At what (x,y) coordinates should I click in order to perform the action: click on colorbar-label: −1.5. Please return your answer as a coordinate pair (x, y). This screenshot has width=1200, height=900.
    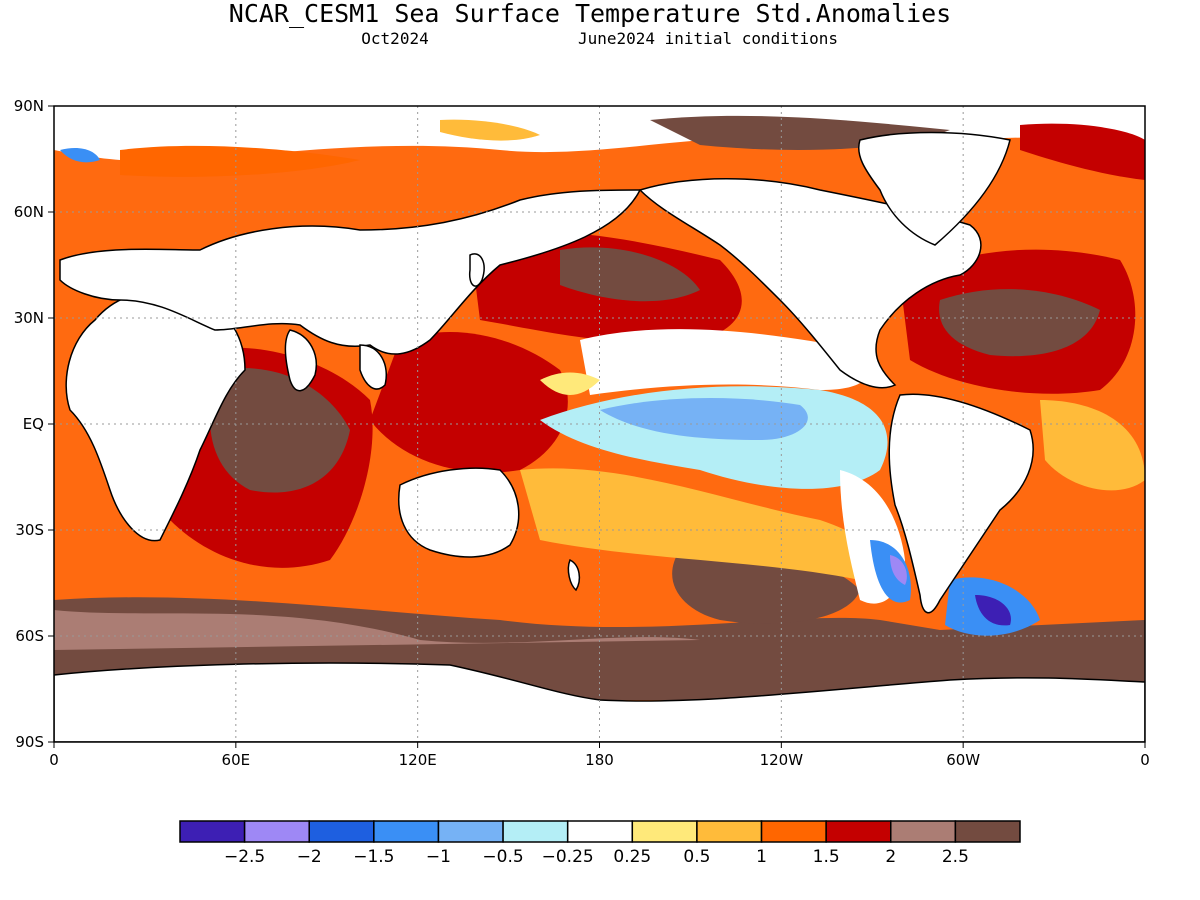
    Looking at the image, I should click on (373, 857).